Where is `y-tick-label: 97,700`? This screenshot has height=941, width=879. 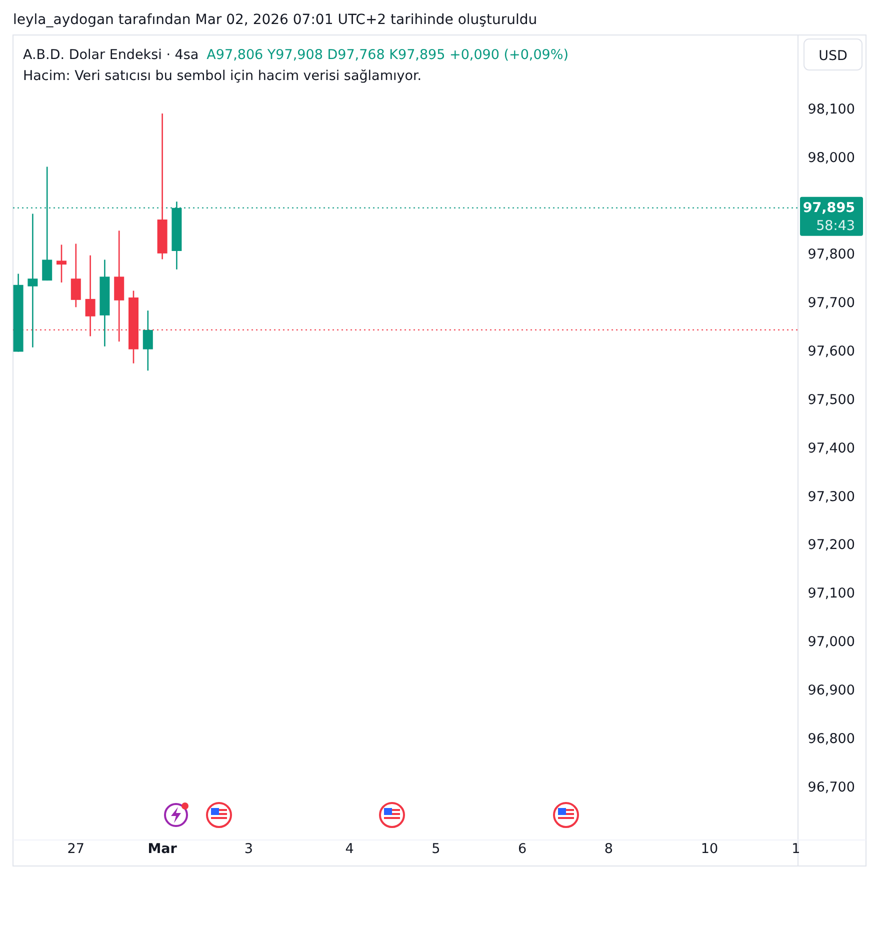 y-tick-label: 97,700 is located at coordinates (831, 303).